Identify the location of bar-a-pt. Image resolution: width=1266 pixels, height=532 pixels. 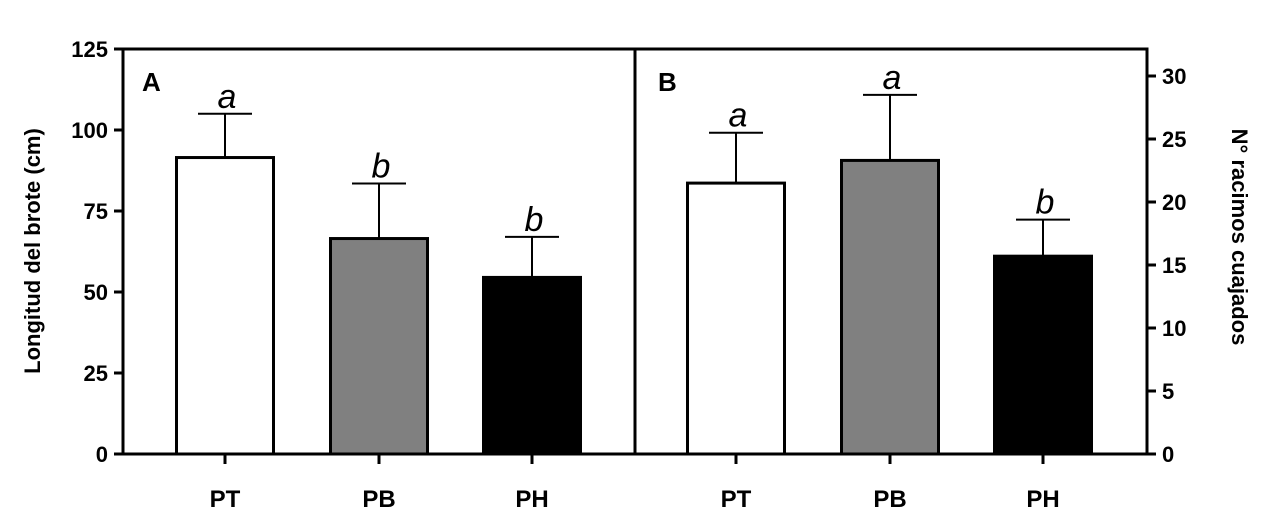
(225, 306).